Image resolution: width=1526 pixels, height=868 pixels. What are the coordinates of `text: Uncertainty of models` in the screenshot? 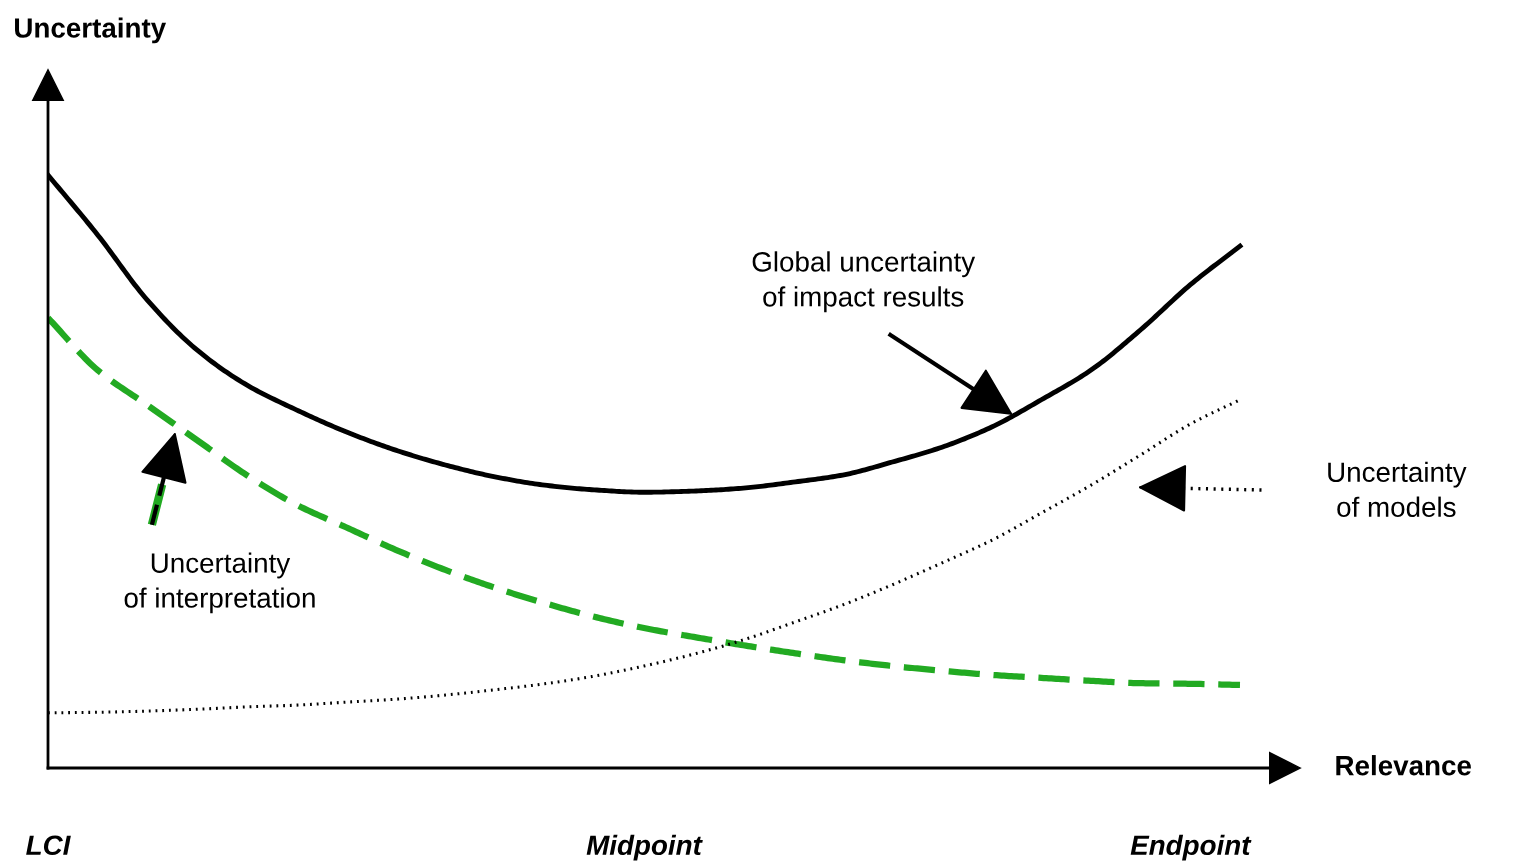 It's located at (1397, 489).